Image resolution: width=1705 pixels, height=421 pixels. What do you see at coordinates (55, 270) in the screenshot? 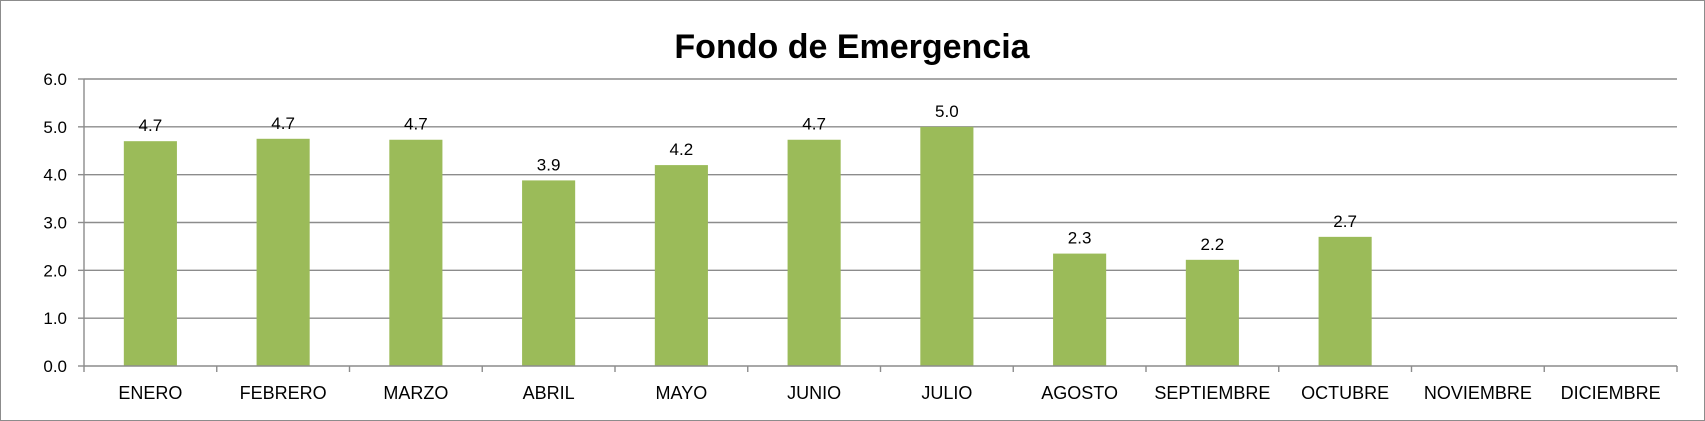
I see `y-tick-label: 2.0` at bounding box center [55, 270].